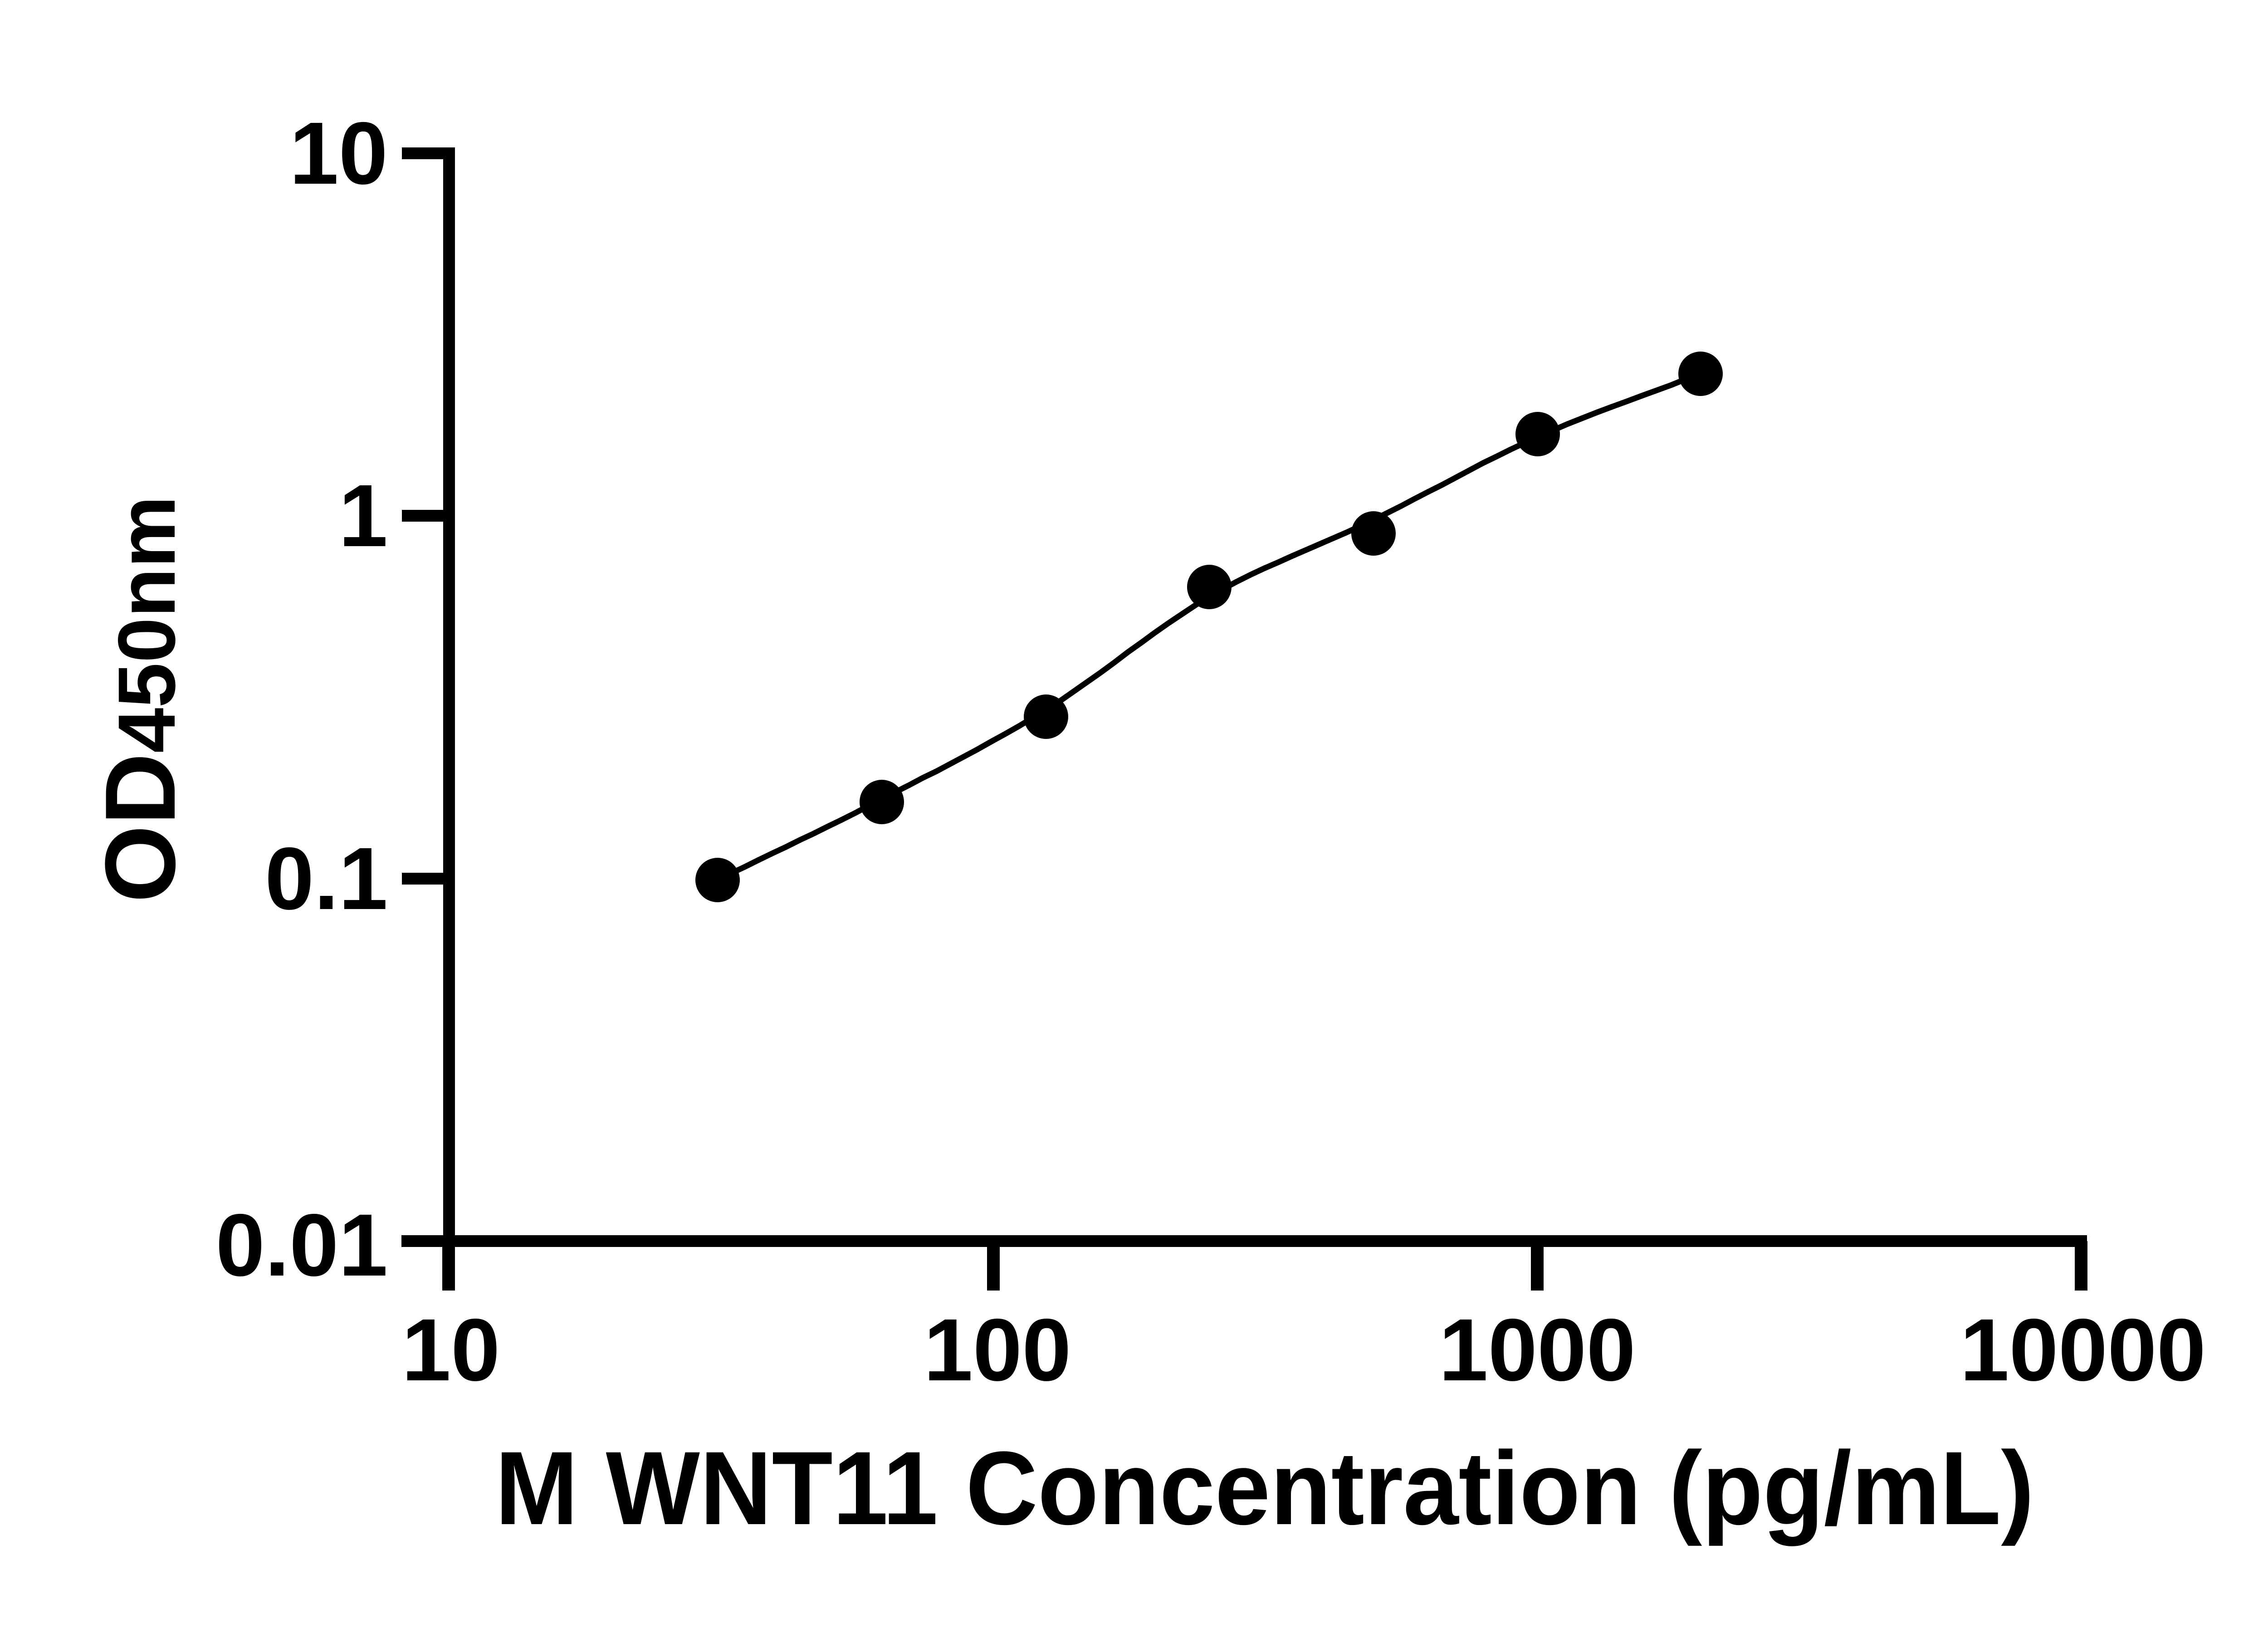 The image size is (2268, 1633). What do you see at coordinates (1265, 1488) in the screenshot?
I see `svg-text: M WNT11 Concentration (pg/mL)` at bounding box center [1265, 1488].